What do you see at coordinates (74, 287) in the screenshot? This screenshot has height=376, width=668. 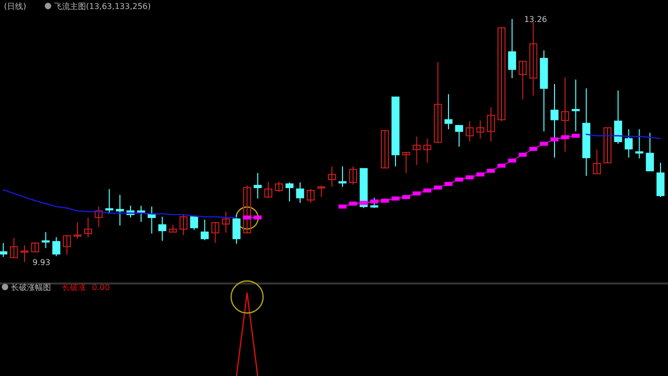 I see `text: 长破涨` at bounding box center [74, 287].